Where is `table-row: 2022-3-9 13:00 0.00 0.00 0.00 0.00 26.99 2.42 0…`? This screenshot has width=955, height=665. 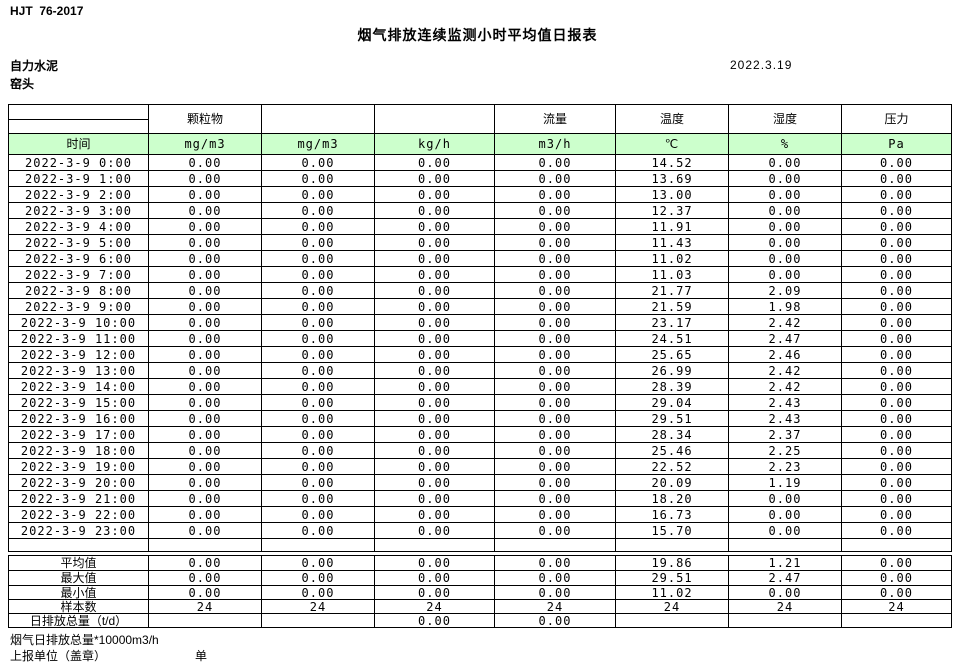
table-row: 2022-3-9 13:00 0.00 0.00 0.00 0.00 26.99 2.42 0… is located at coordinates (480, 370).